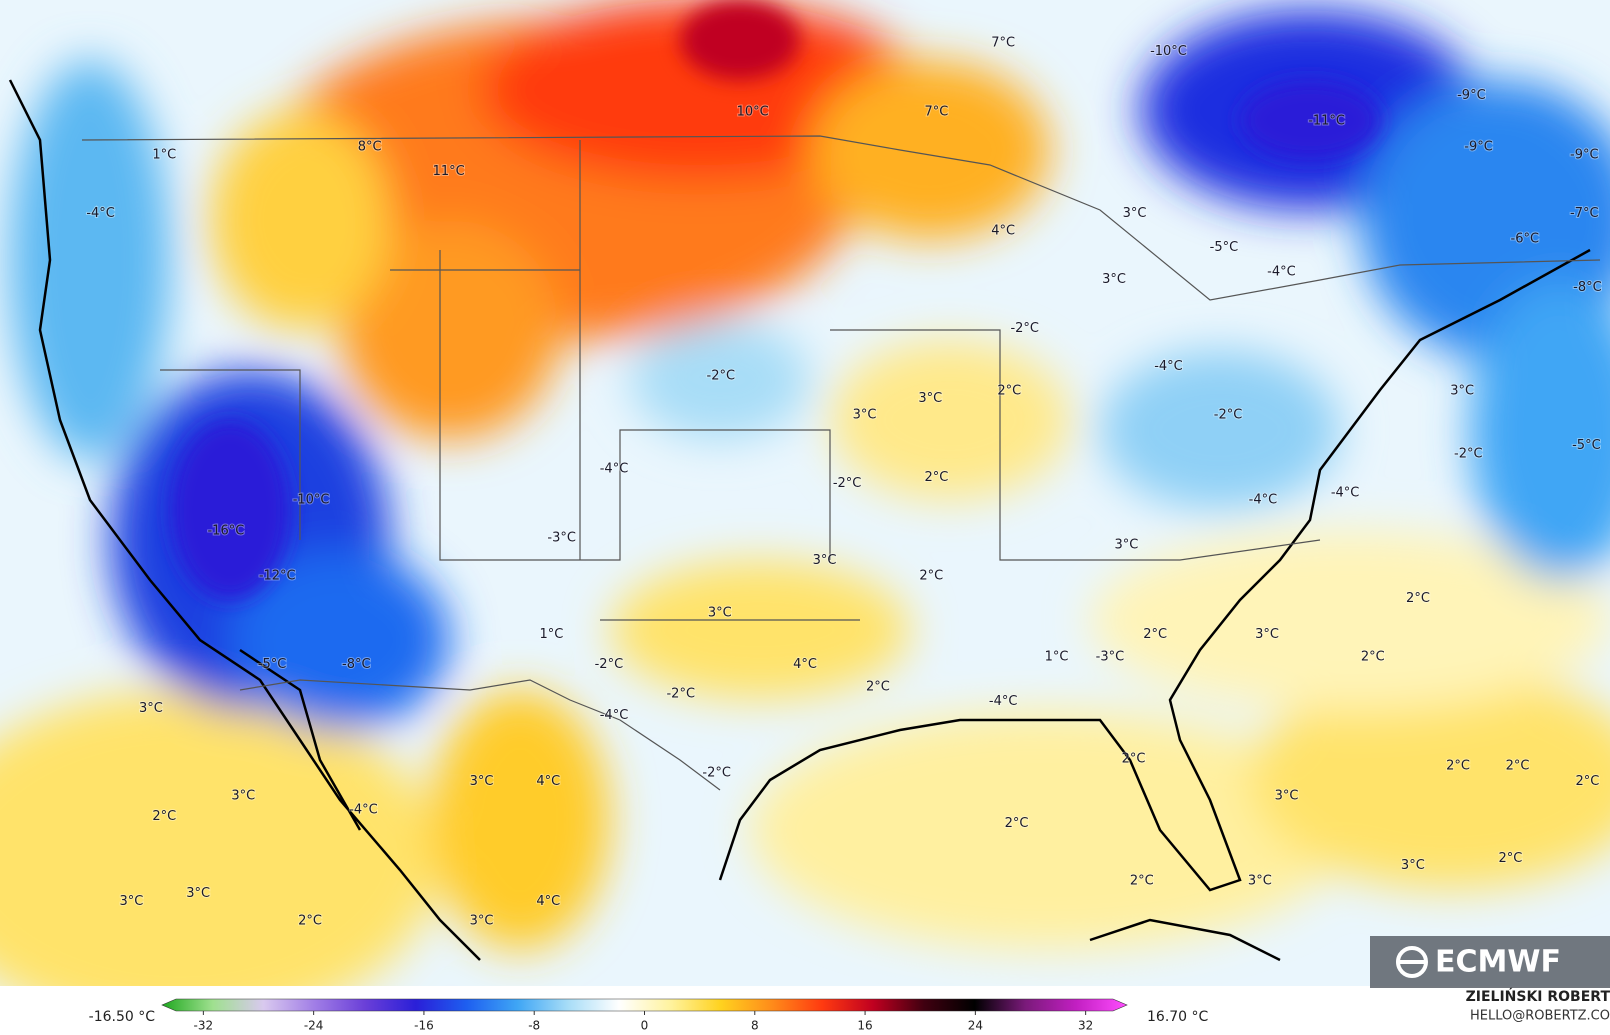 This screenshot has height=1035, width=1610. Describe the element at coordinates (1326, 121) in the screenshot. I see `temperature-label: -11°C` at that location.